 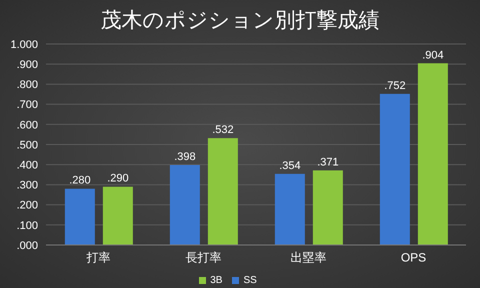 What do you see at coordinates (240, 21) in the screenshot?
I see `chart-title: 茂木のポジション別打撃成績` at bounding box center [240, 21].